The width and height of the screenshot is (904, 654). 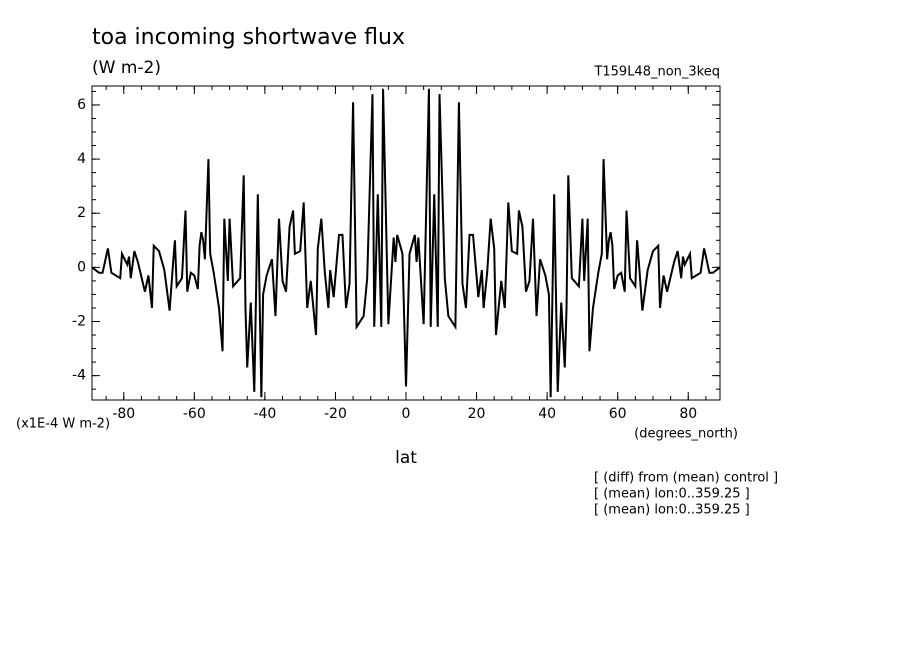 I want to click on y-tick-label: 0, so click(x=81, y=267).